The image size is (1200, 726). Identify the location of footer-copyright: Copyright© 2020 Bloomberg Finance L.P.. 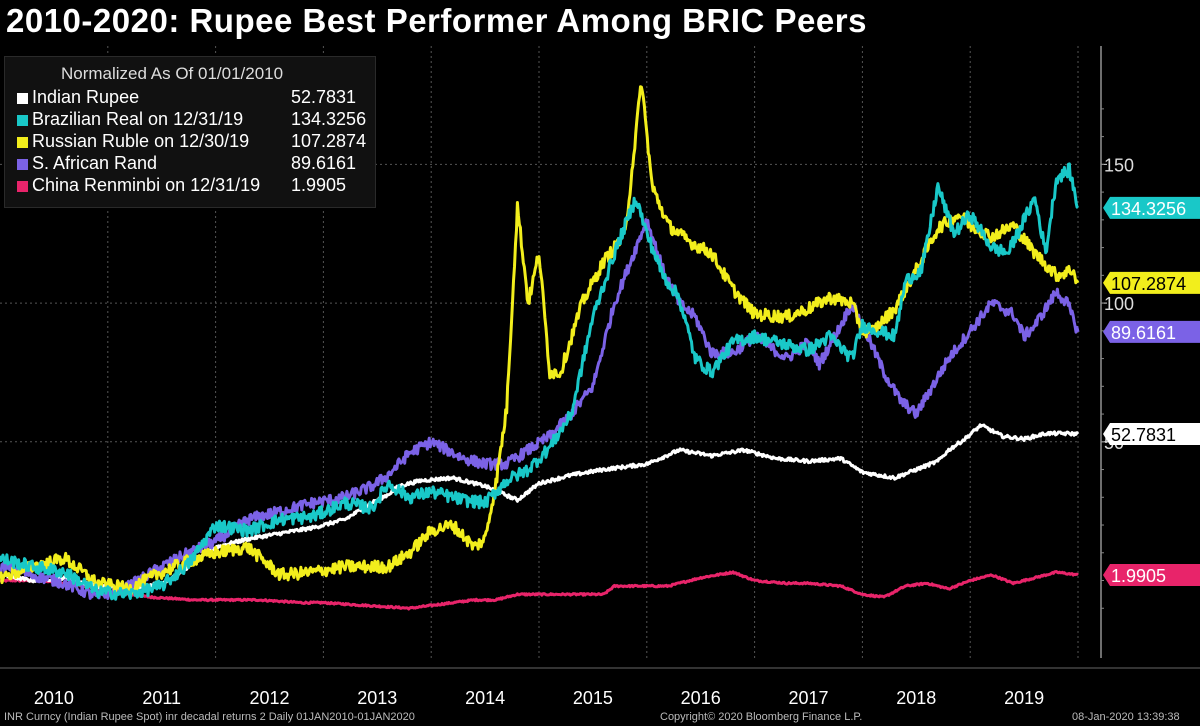
(761, 717).